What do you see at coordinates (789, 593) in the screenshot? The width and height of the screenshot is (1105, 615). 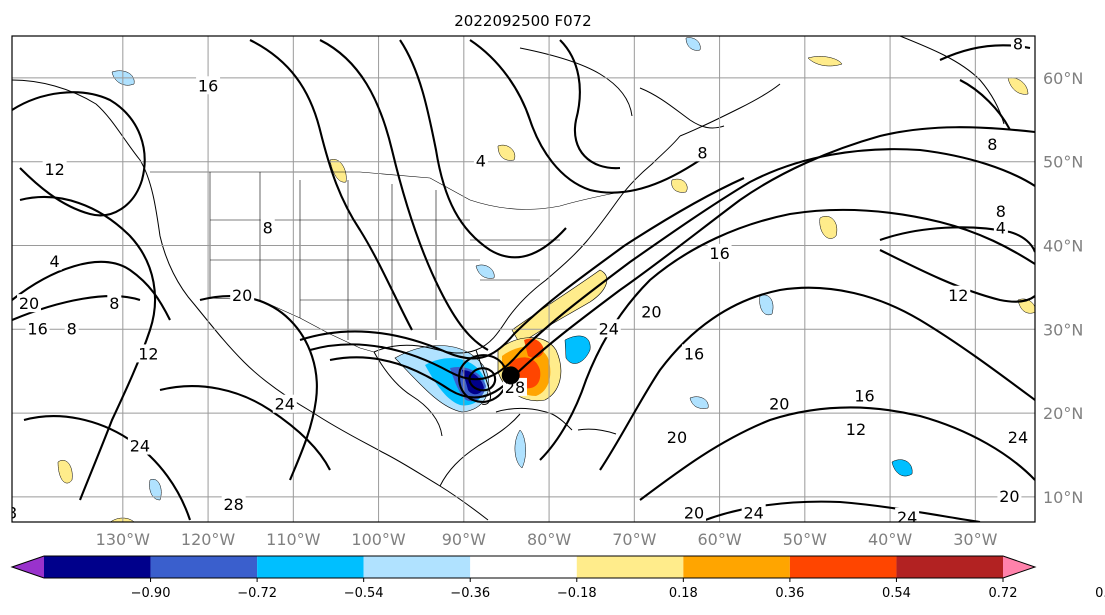 I see `colorbar-tick-label: 0.36` at bounding box center [789, 593].